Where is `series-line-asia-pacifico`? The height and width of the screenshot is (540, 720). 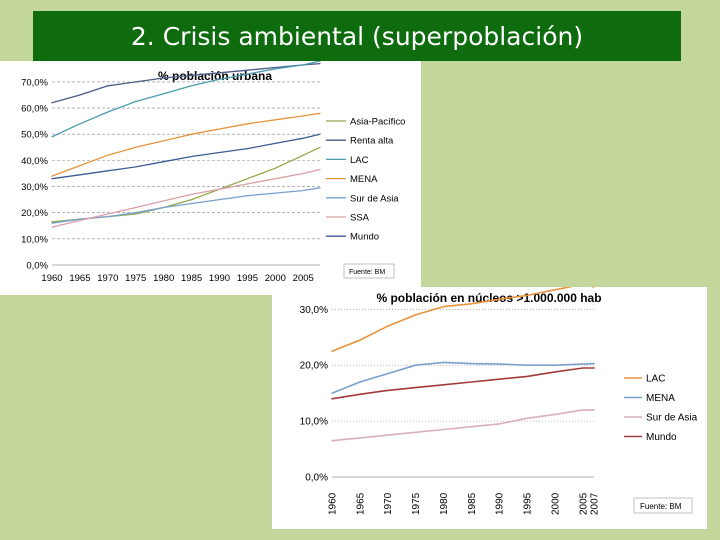 series-line-asia-pacifico is located at coordinates (186, 184).